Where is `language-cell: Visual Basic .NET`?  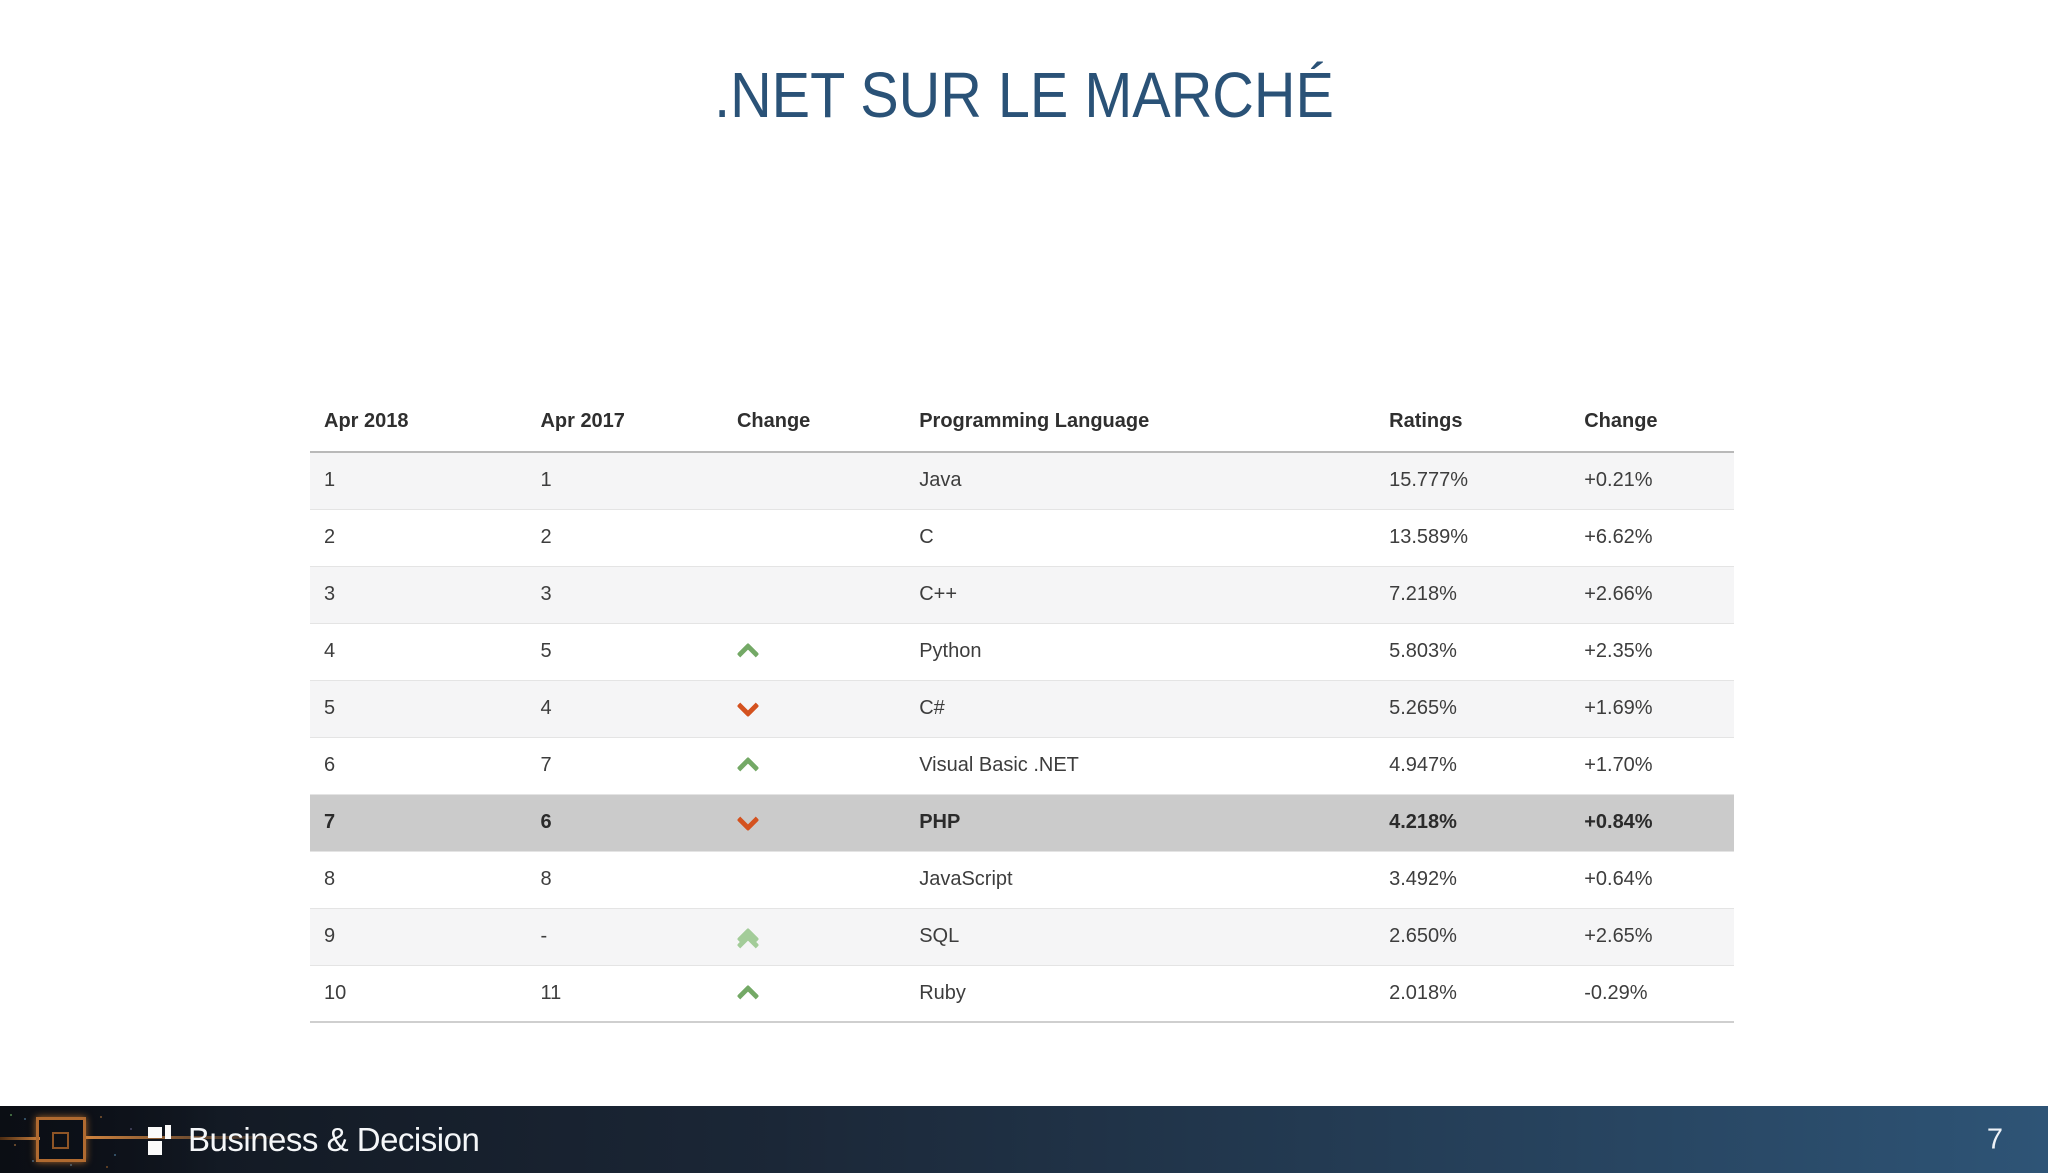 language-cell: Visual Basic .NET is located at coordinates (999, 765).